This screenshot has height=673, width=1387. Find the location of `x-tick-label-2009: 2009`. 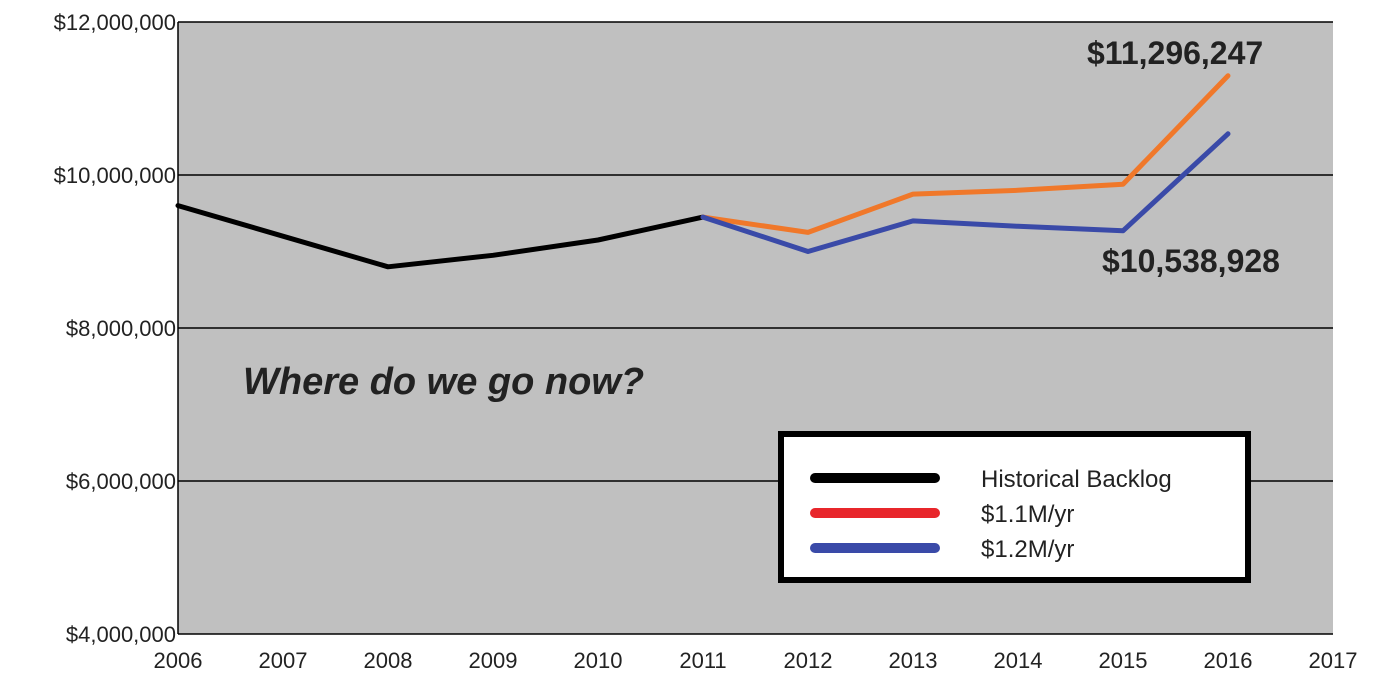

x-tick-label-2009: 2009 is located at coordinates (493, 660).